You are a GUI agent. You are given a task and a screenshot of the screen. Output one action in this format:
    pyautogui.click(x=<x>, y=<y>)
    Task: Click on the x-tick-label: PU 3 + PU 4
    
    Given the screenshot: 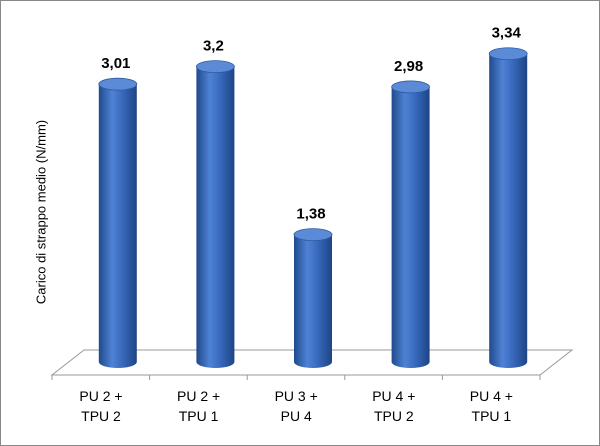 What is the action you would take?
    pyautogui.click(x=296, y=406)
    